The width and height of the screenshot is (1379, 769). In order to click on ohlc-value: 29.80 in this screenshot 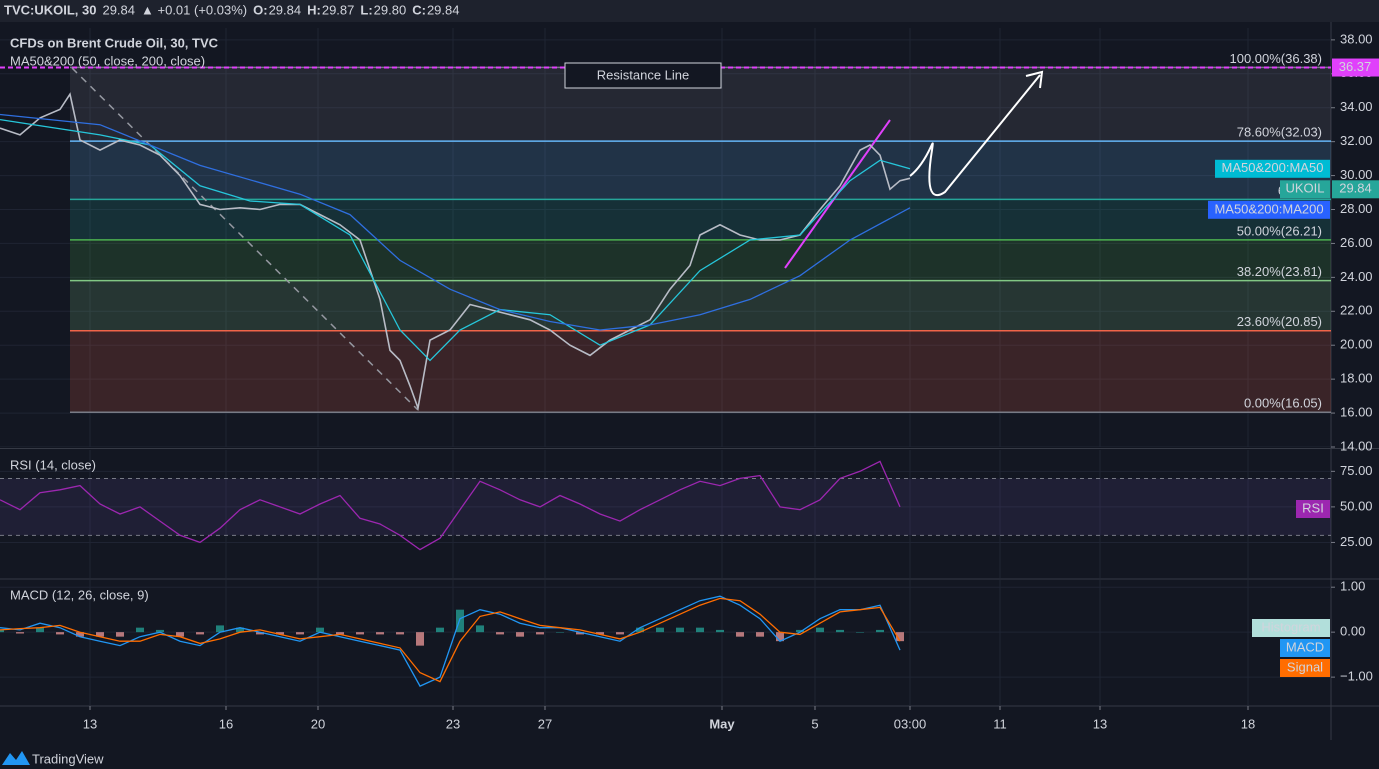, I will do `click(390, 9)`.